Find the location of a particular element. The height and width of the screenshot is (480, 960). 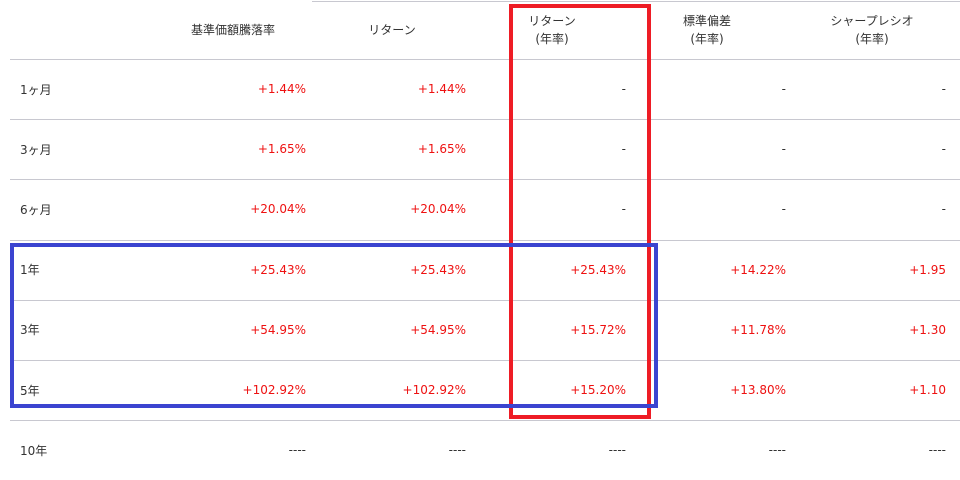

row-period-label: 3ヶ月 is located at coordinates (36, 149).